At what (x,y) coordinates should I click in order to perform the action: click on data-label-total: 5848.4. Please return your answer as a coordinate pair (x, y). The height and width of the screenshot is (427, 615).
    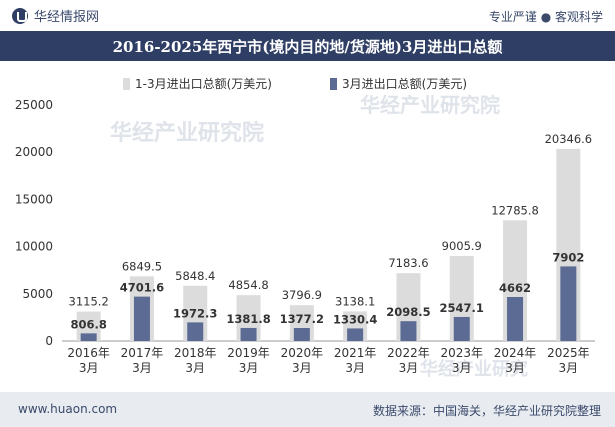
    Looking at the image, I should click on (195, 276).